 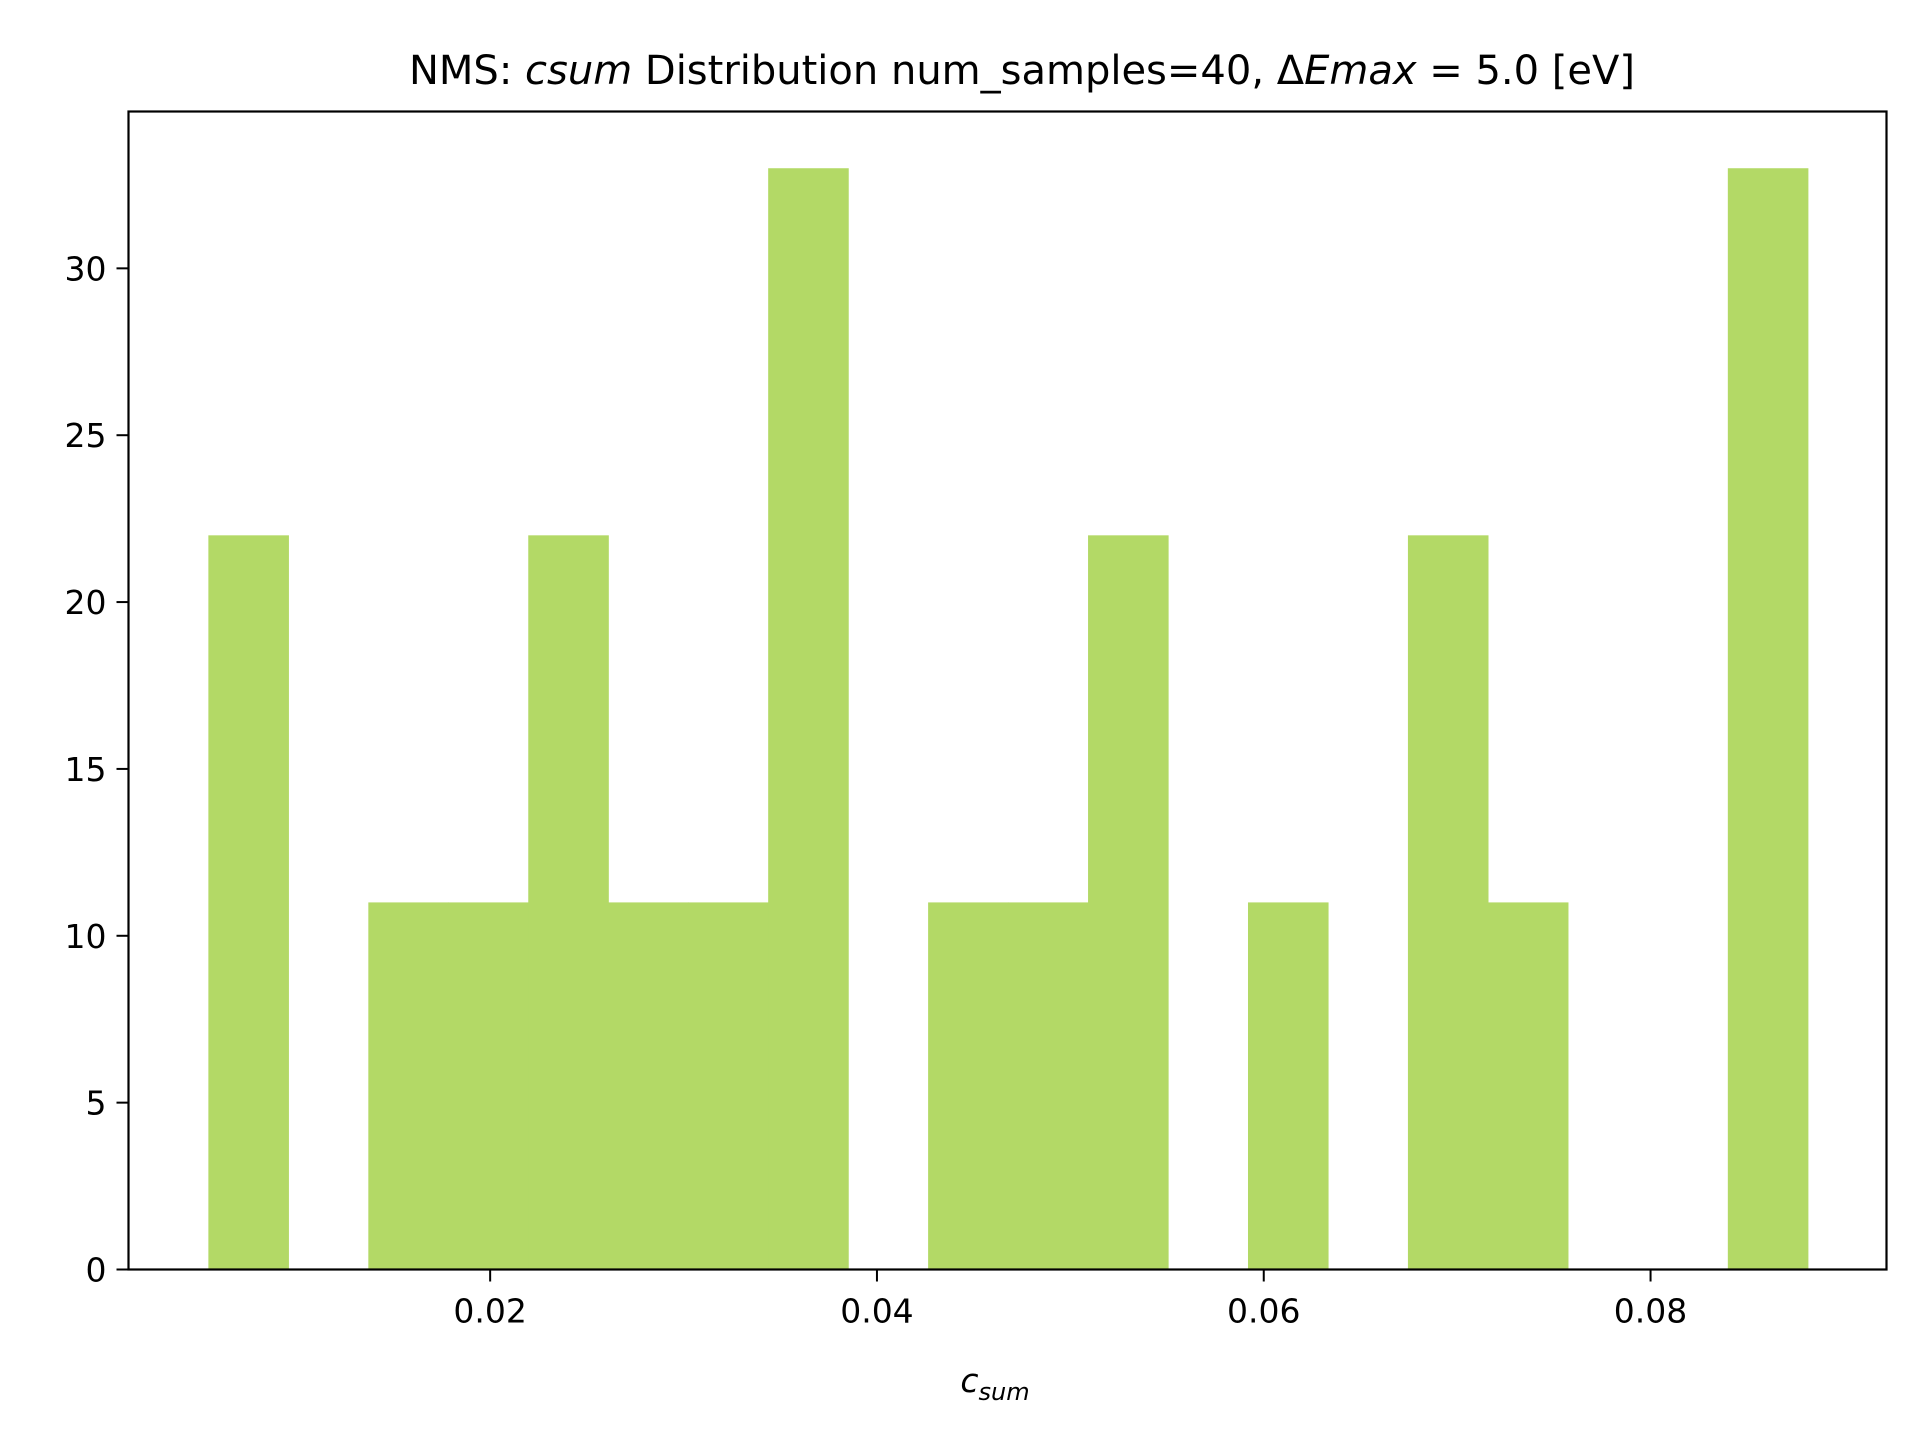 What do you see at coordinates (96, 1270) in the screenshot?
I see `y-tick-label-0: 0` at bounding box center [96, 1270].